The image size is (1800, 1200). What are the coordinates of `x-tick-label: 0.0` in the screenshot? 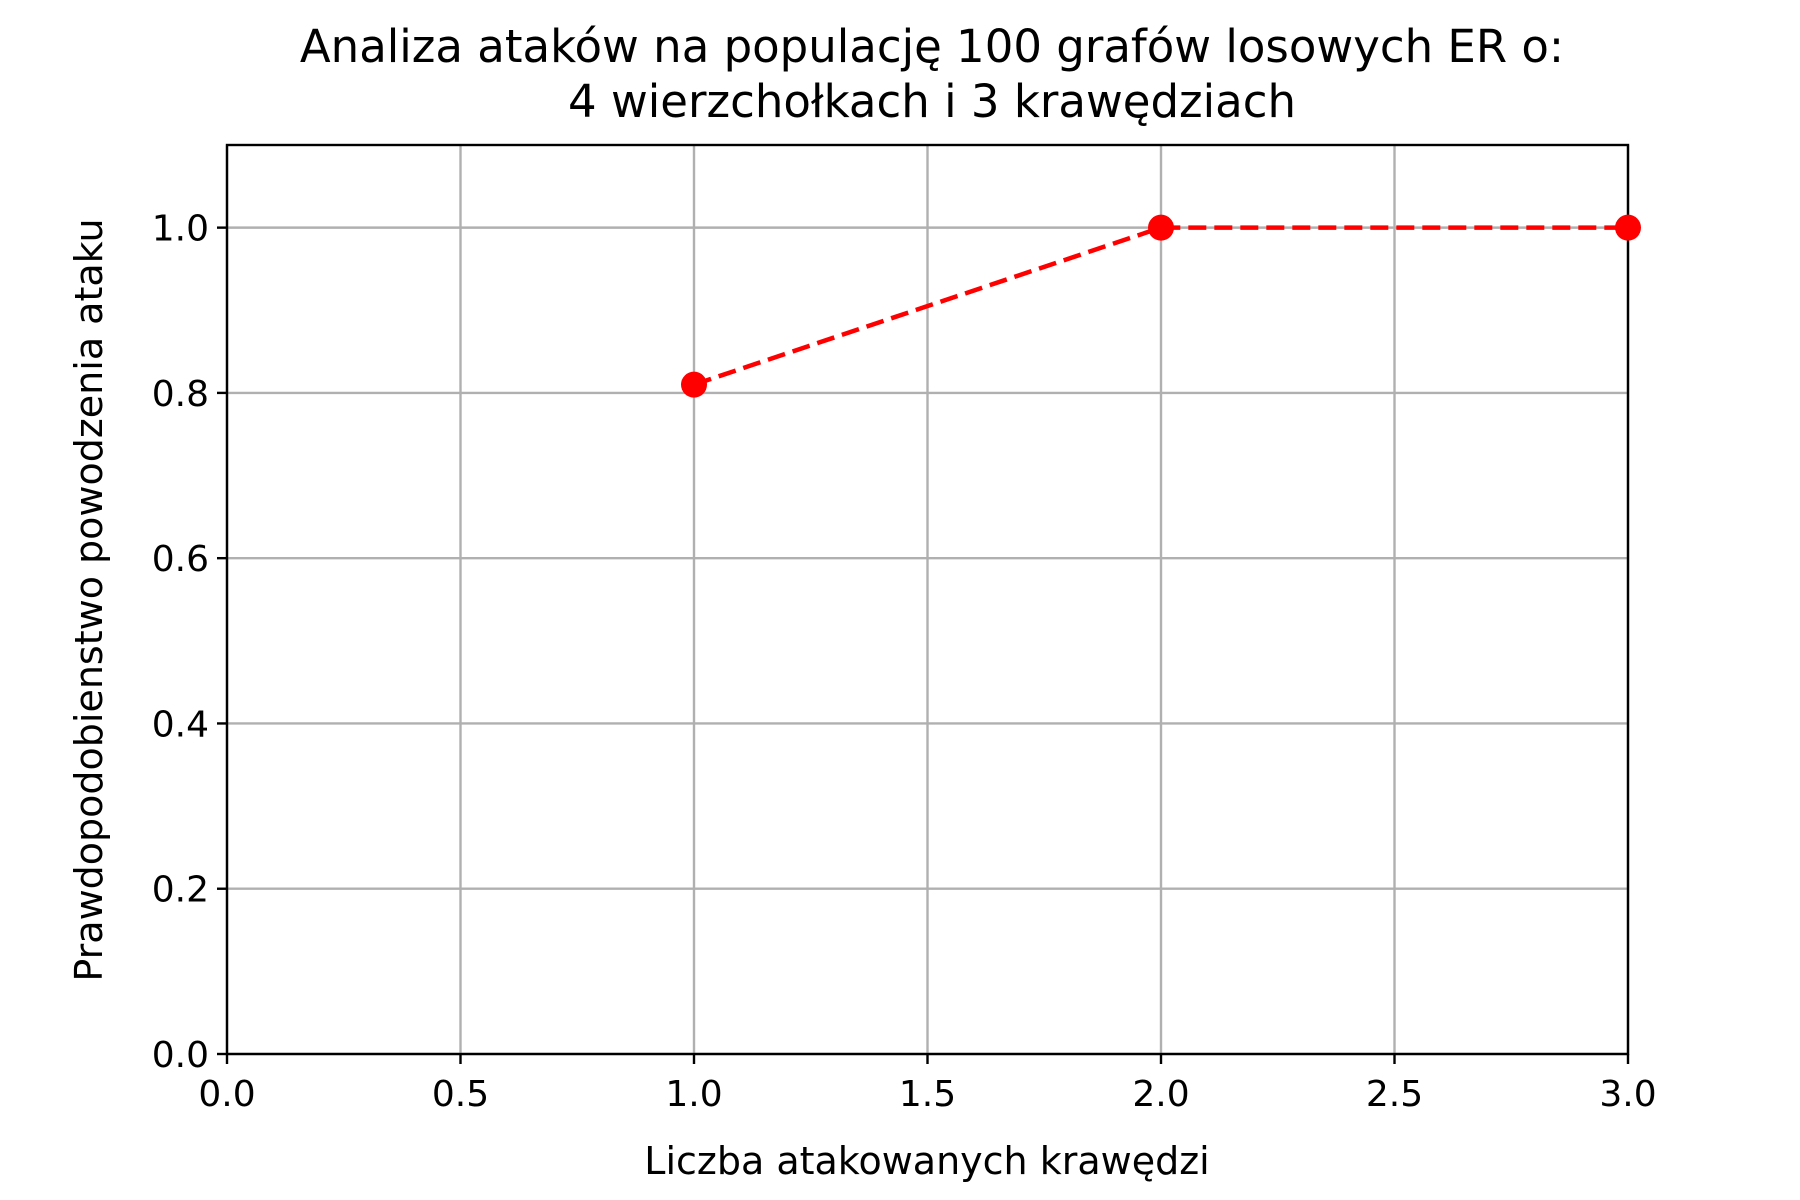 It's located at (226, 1094).